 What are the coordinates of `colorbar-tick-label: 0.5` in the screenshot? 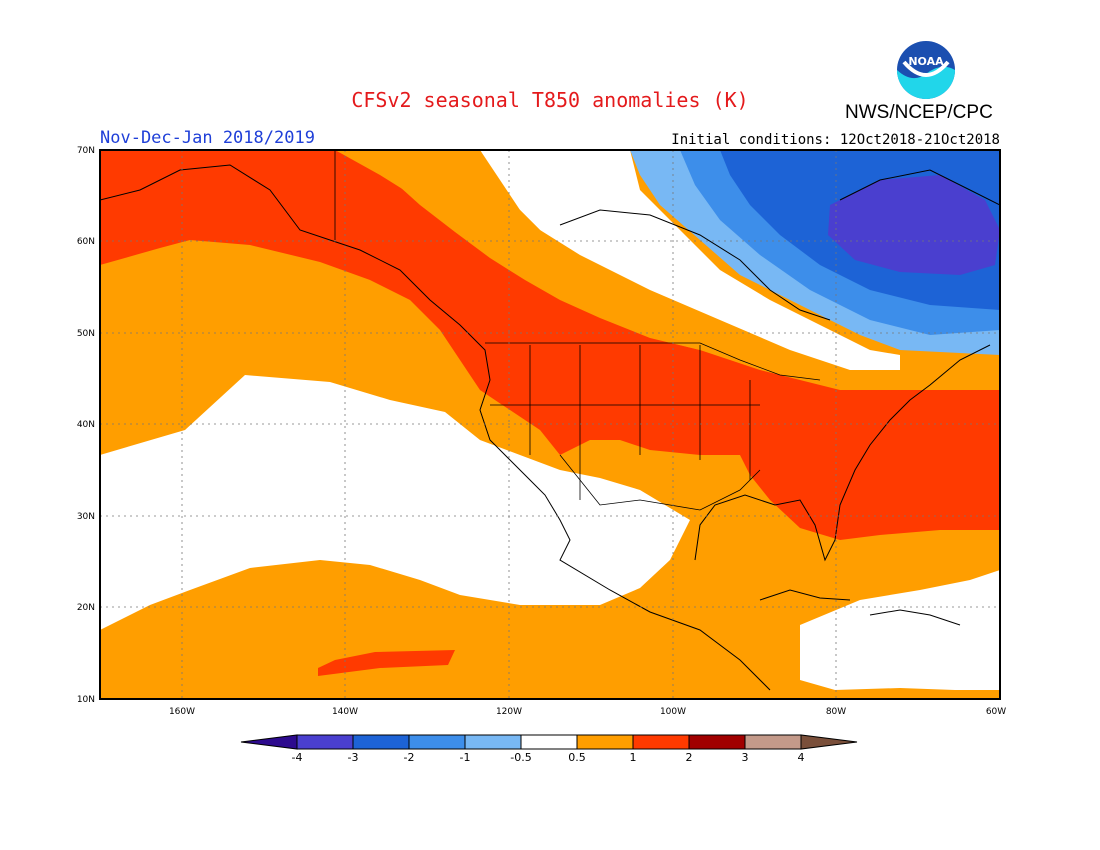 It's located at (577, 757).